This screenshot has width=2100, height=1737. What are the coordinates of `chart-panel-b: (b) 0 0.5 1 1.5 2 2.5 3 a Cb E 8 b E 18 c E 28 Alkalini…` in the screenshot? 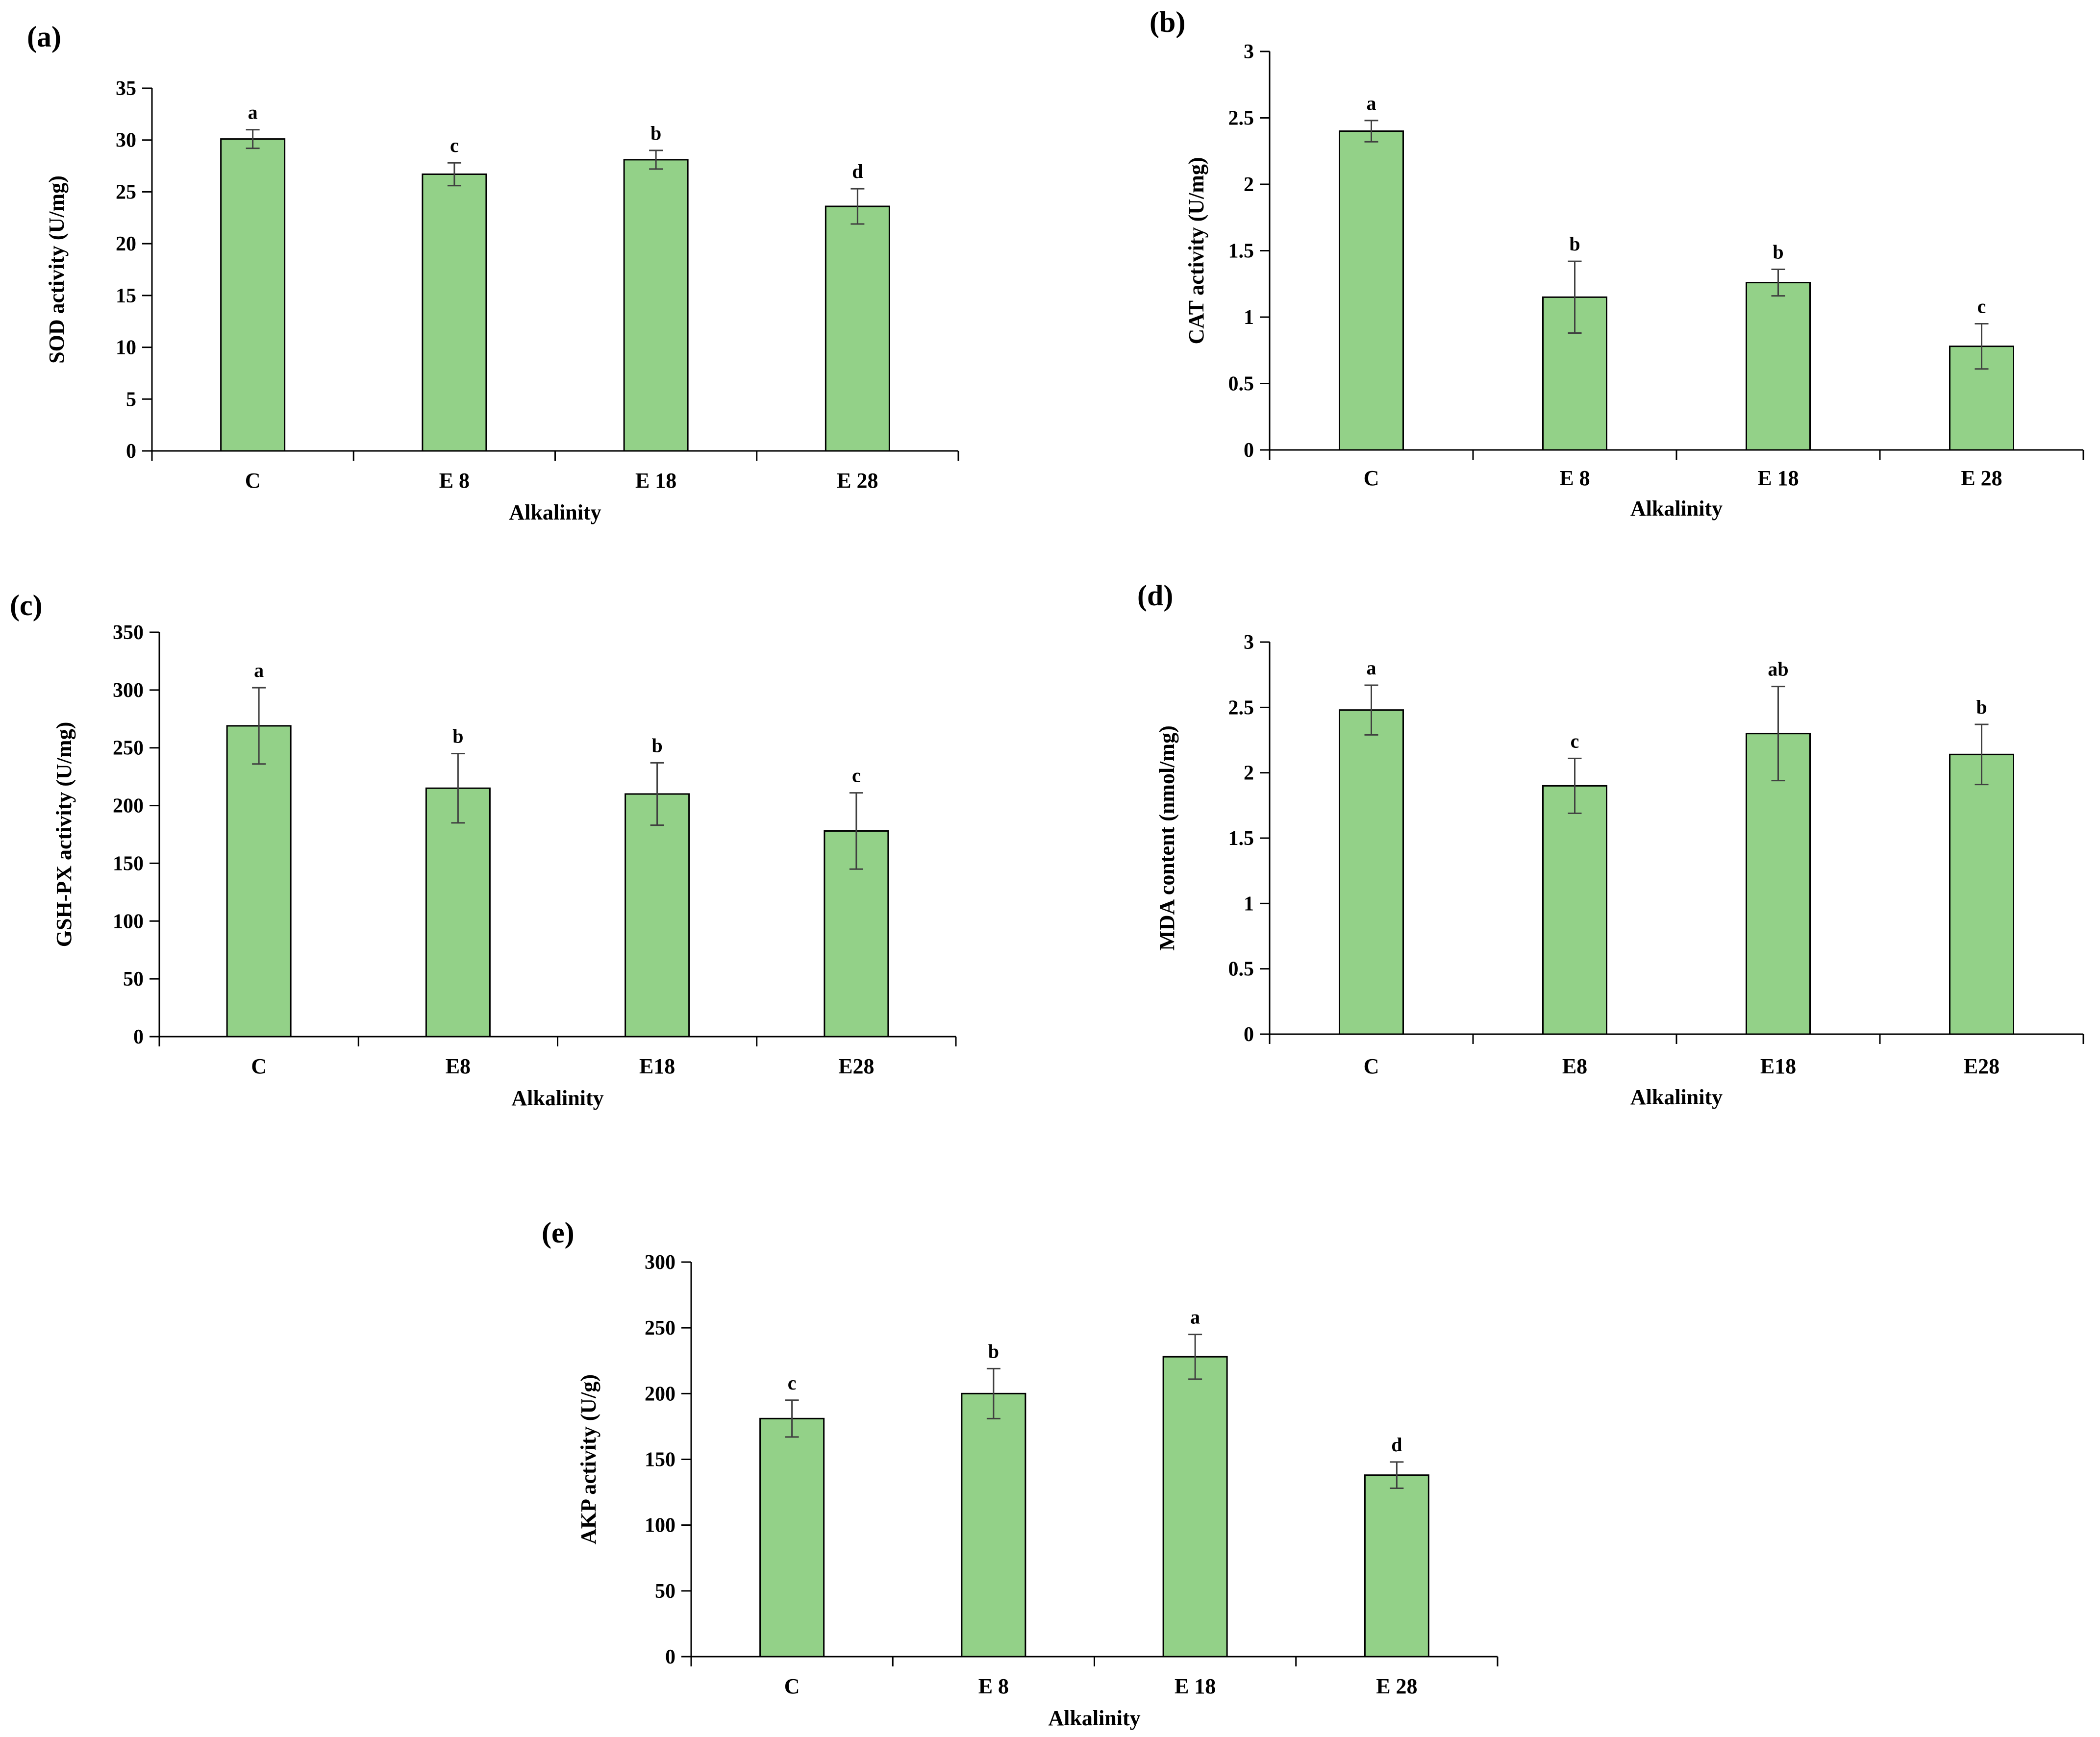 It's located at (1617, 263).